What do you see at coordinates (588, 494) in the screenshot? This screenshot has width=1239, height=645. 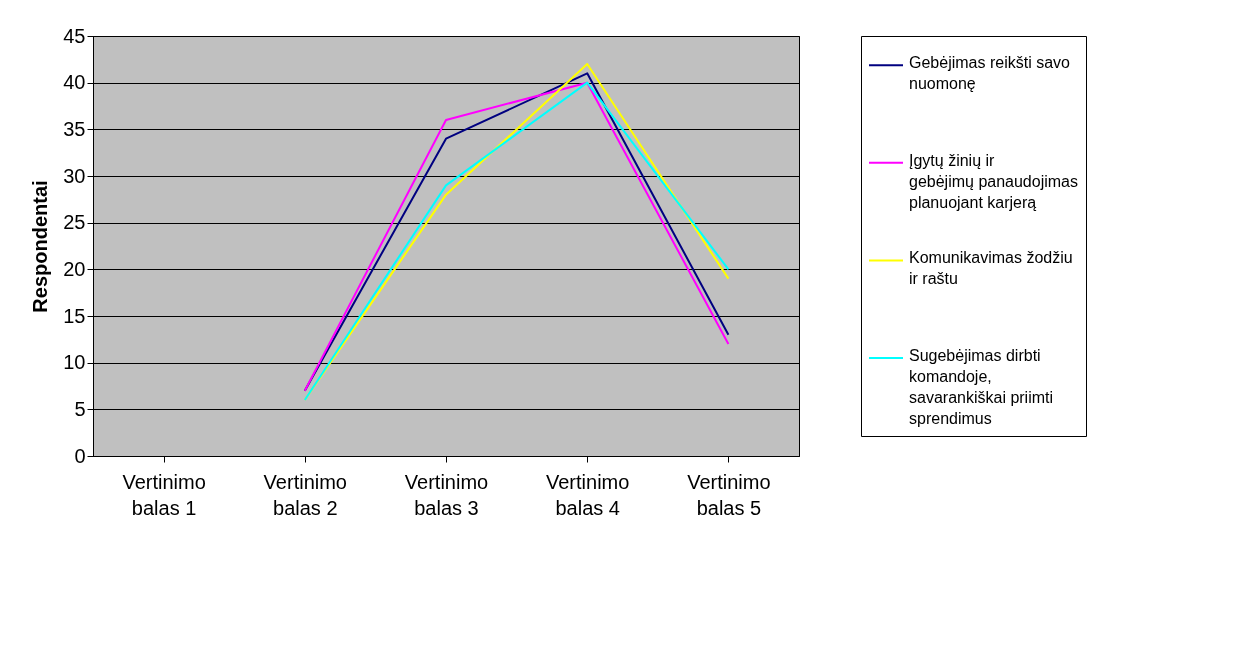 I see `x-tick-label: Vertinimo balas 4` at bounding box center [588, 494].